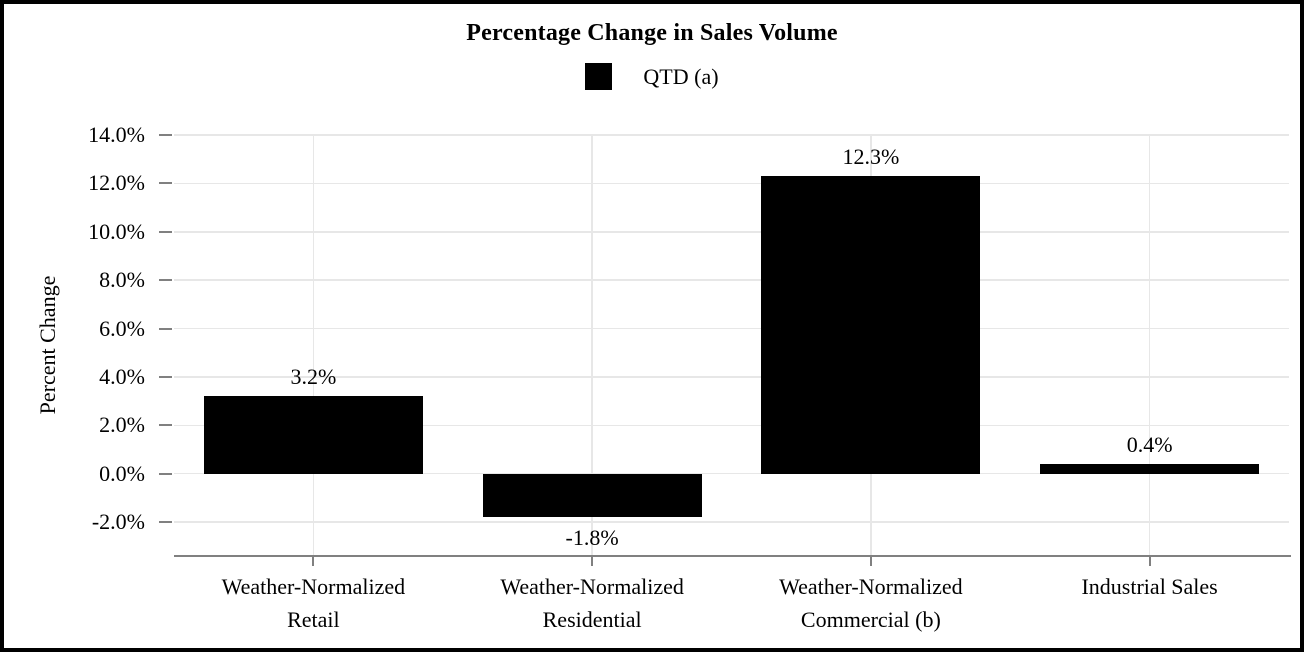 This screenshot has width=1304, height=652. What do you see at coordinates (652, 33) in the screenshot?
I see `chart-title: Percentage Change in Sales Volume` at bounding box center [652, 33].